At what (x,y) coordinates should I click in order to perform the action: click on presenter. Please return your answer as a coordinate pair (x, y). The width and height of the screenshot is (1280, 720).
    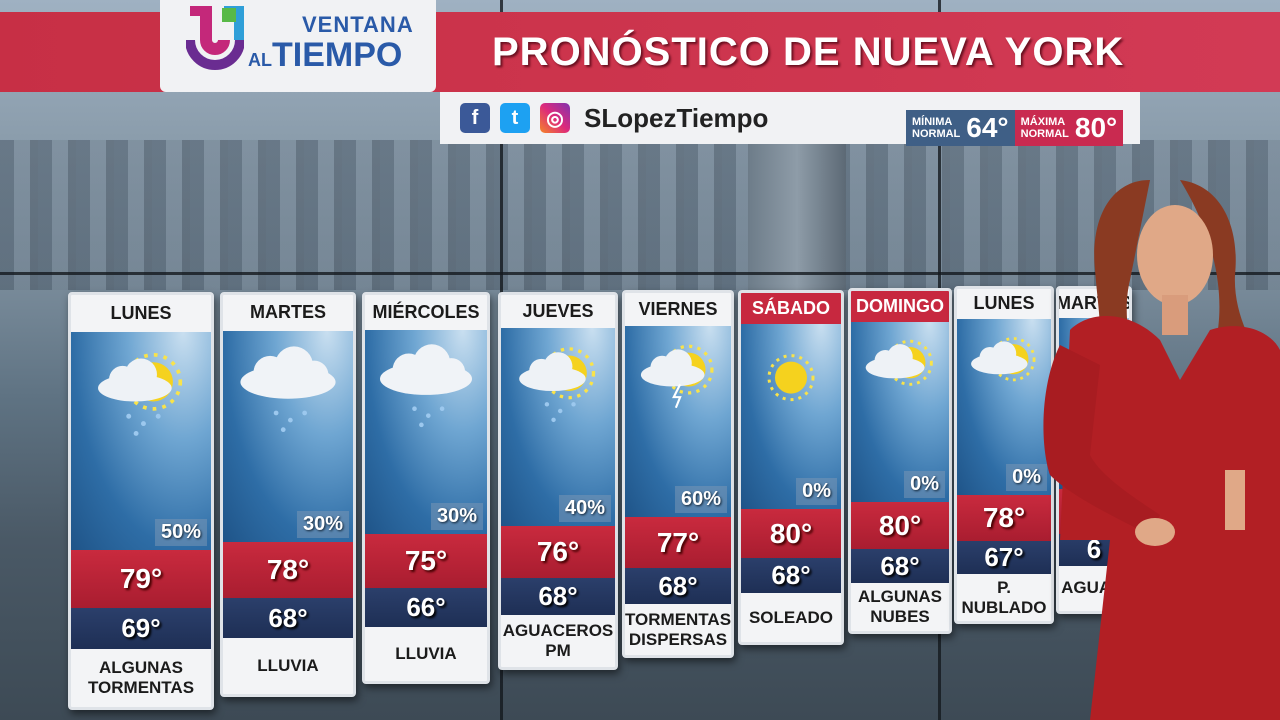
    Looking at the image, I should click on (1161, 450).